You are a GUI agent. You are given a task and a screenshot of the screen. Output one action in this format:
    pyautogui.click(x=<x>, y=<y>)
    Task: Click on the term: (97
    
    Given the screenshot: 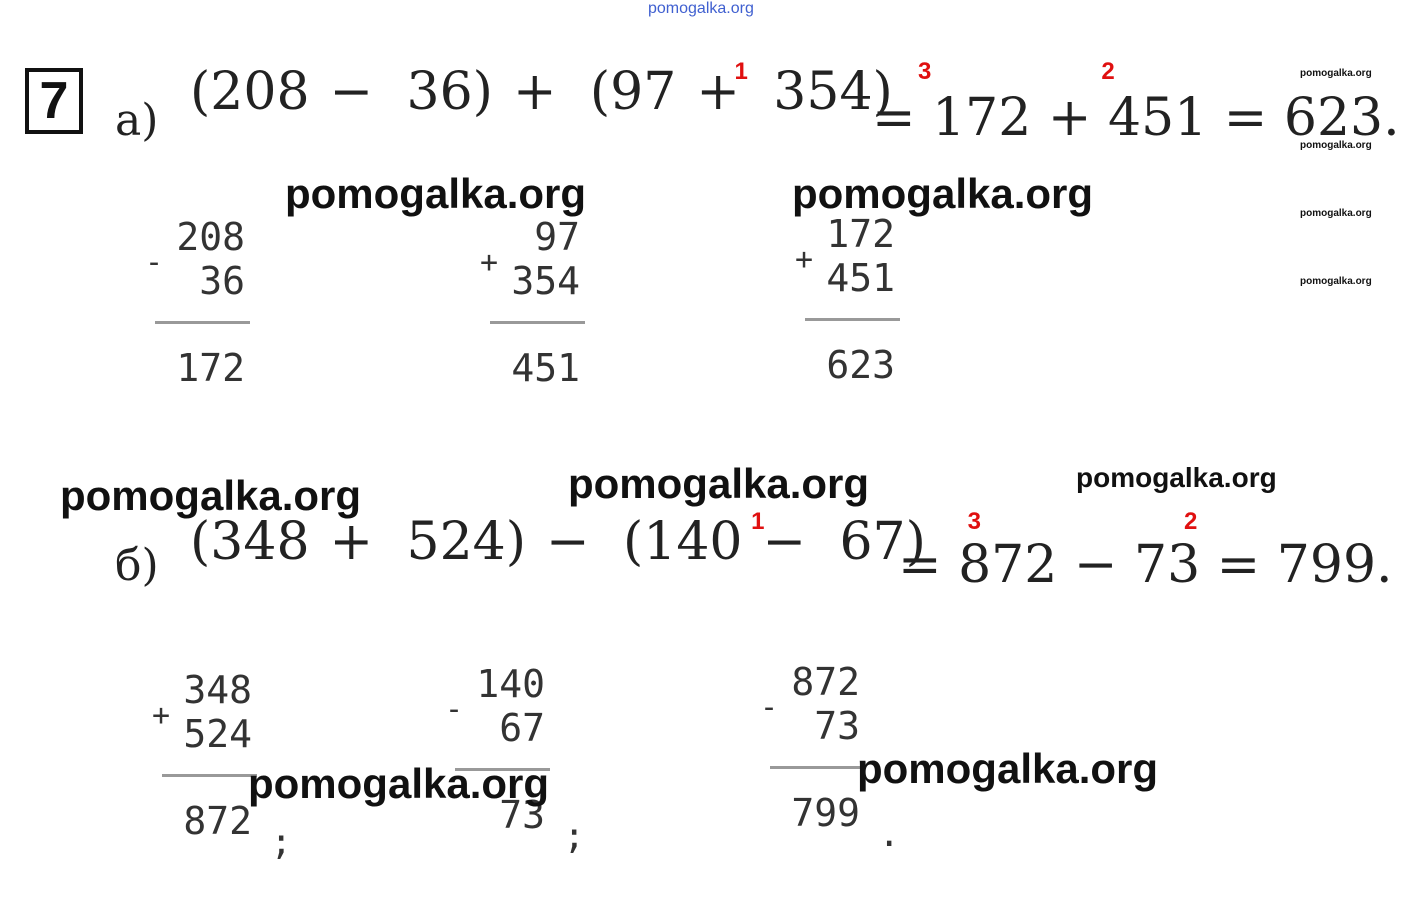 What is the action you would take?
    pyautogui.click(x=633, y=92)
    